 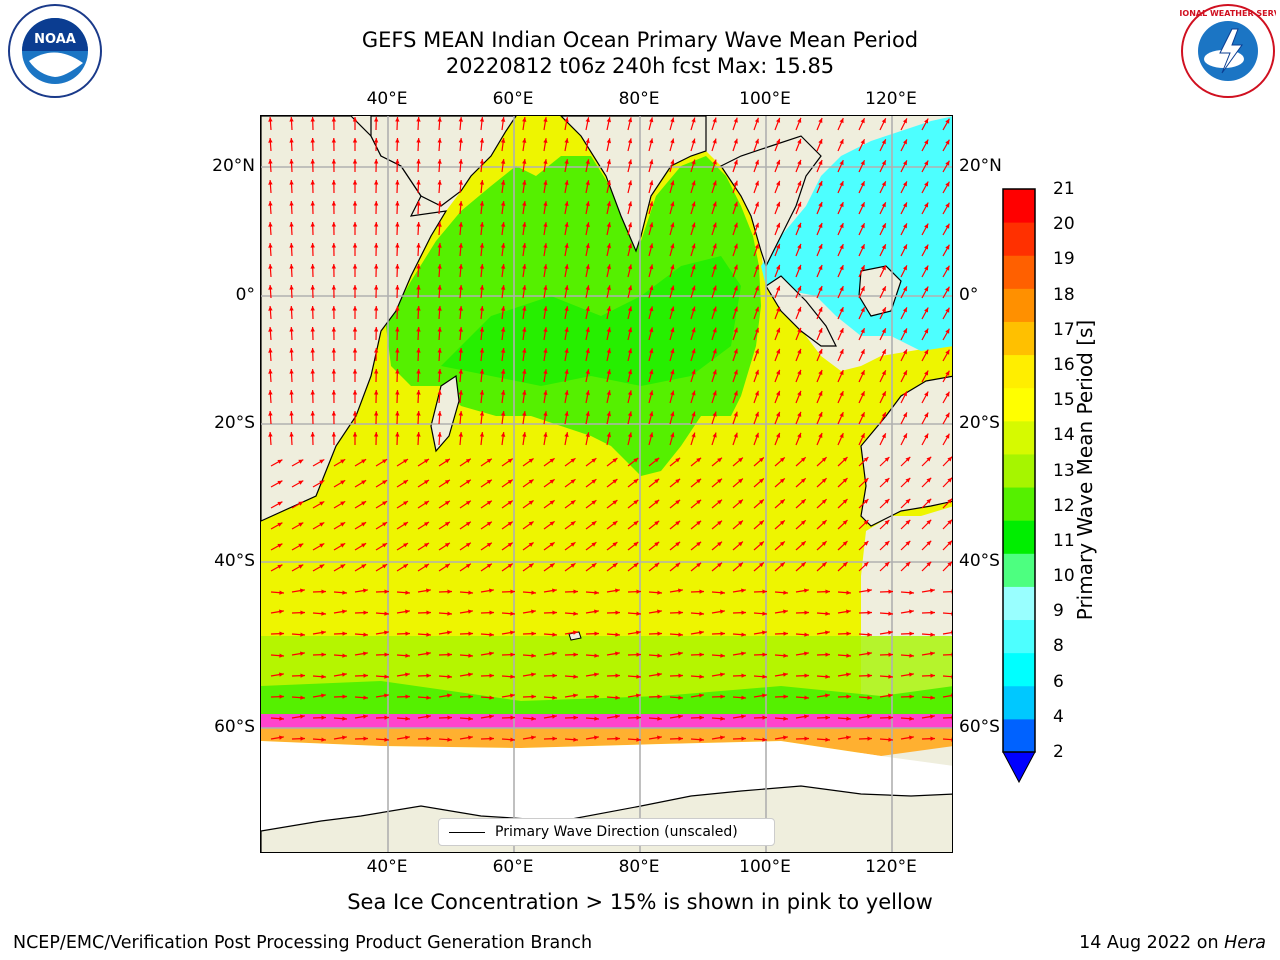 I want to click on colorbar-tick-label: 16, so click(x=1064, y=364).